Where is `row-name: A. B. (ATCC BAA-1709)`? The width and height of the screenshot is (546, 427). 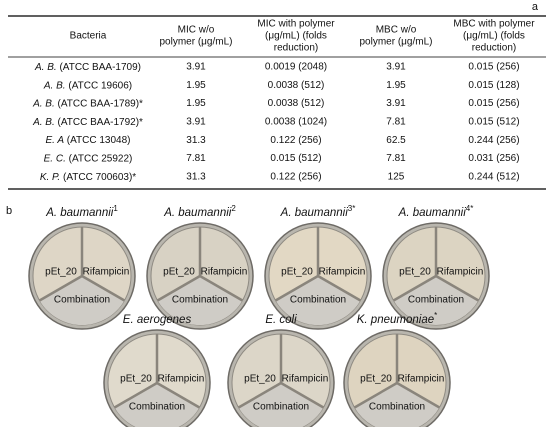
row-name: A. B. (ATCC BAA-1709) is located at coordinates (87, 67).